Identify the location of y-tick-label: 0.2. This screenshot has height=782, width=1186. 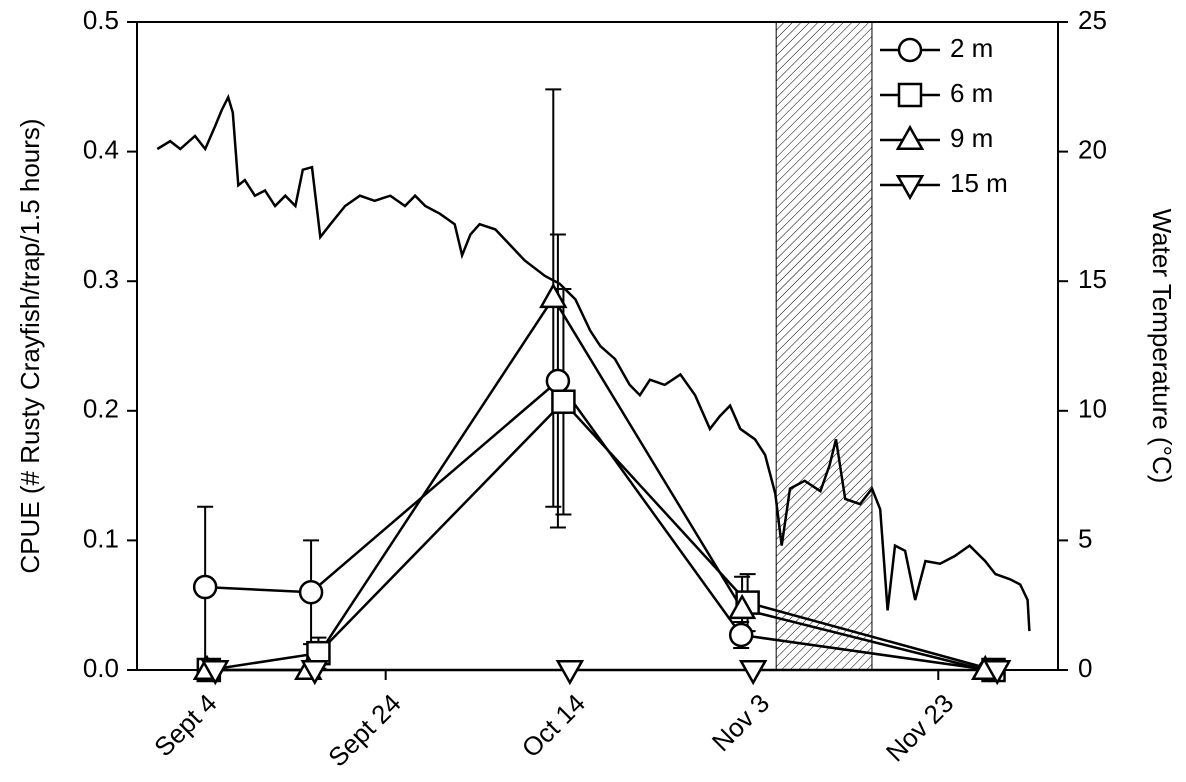
(101, 409).